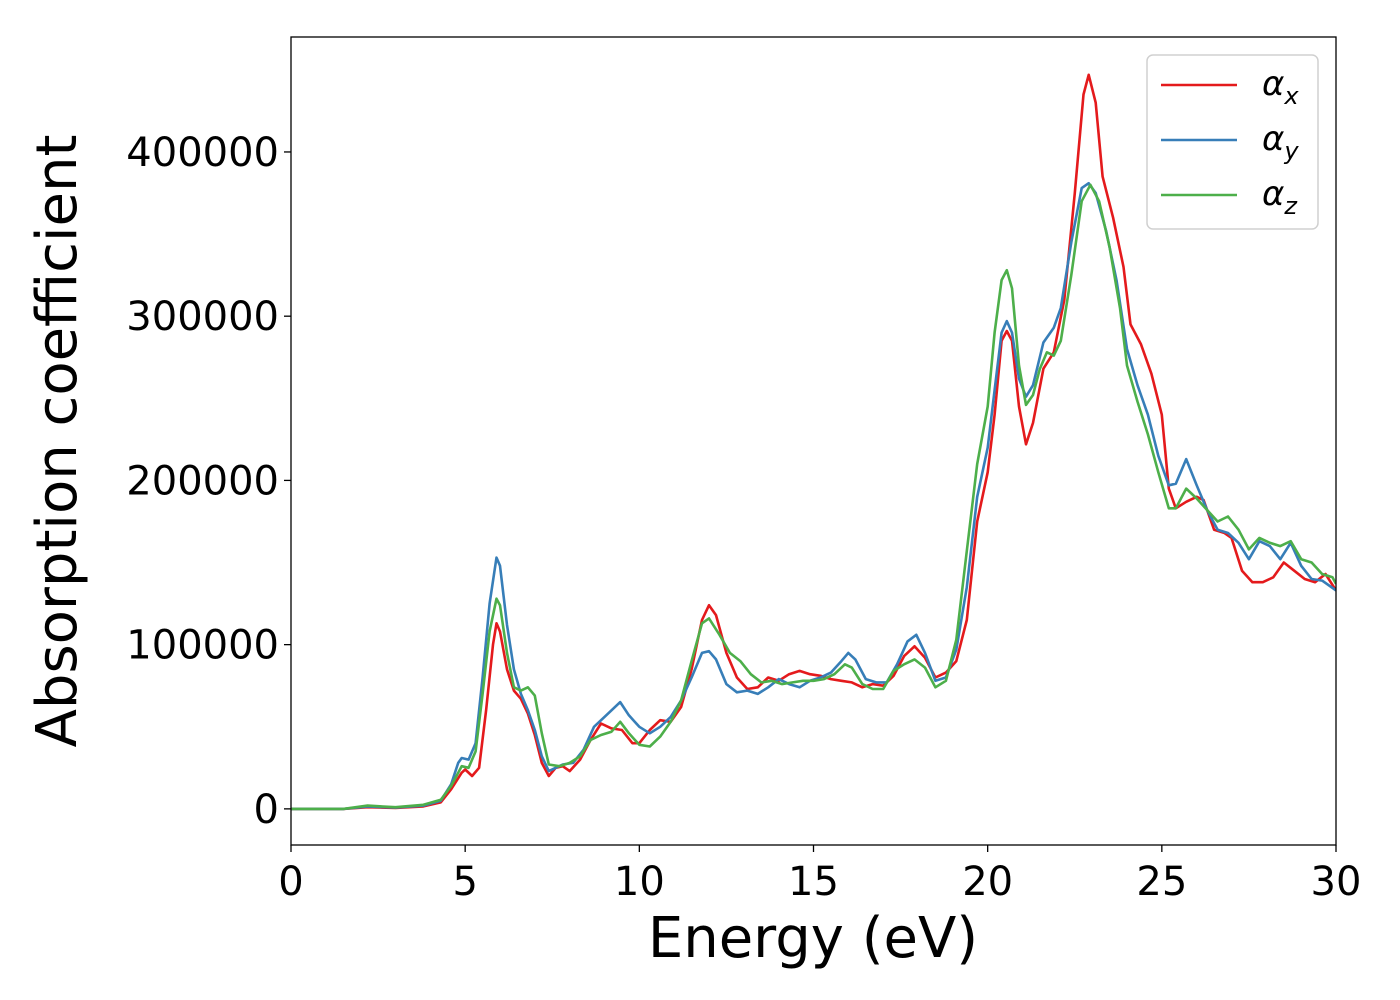  I want to click on y-tick-label: 100000, so click(202, 646).